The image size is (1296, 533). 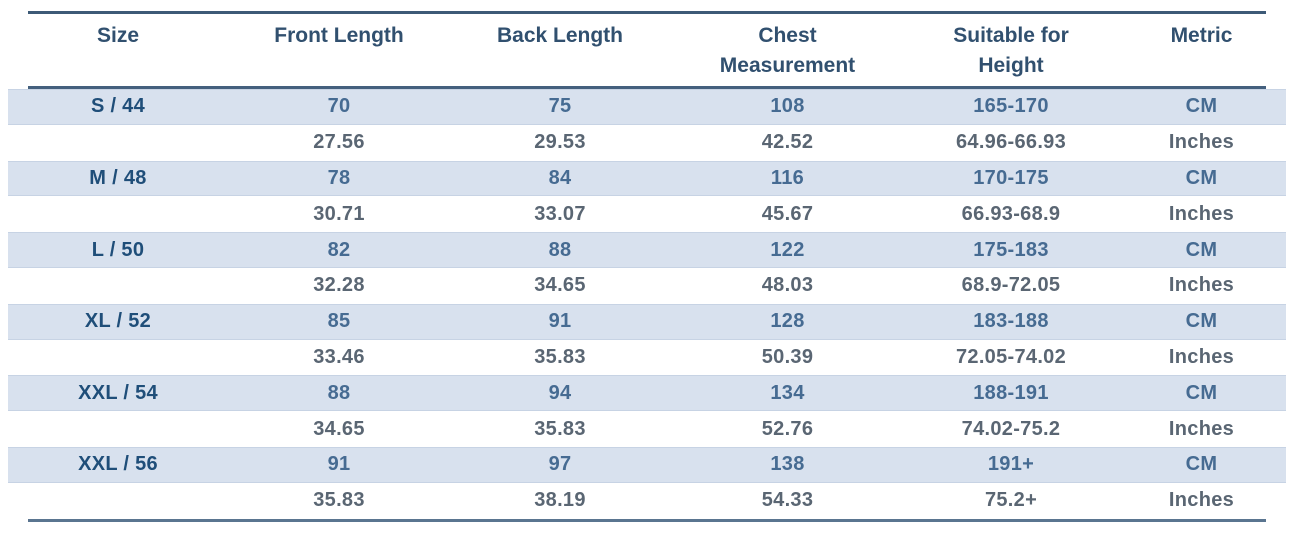 What do you see at coordinates (560, 106) in the screenshot?
I see `back-length-cell: 75` at bounding box center [560, 106].